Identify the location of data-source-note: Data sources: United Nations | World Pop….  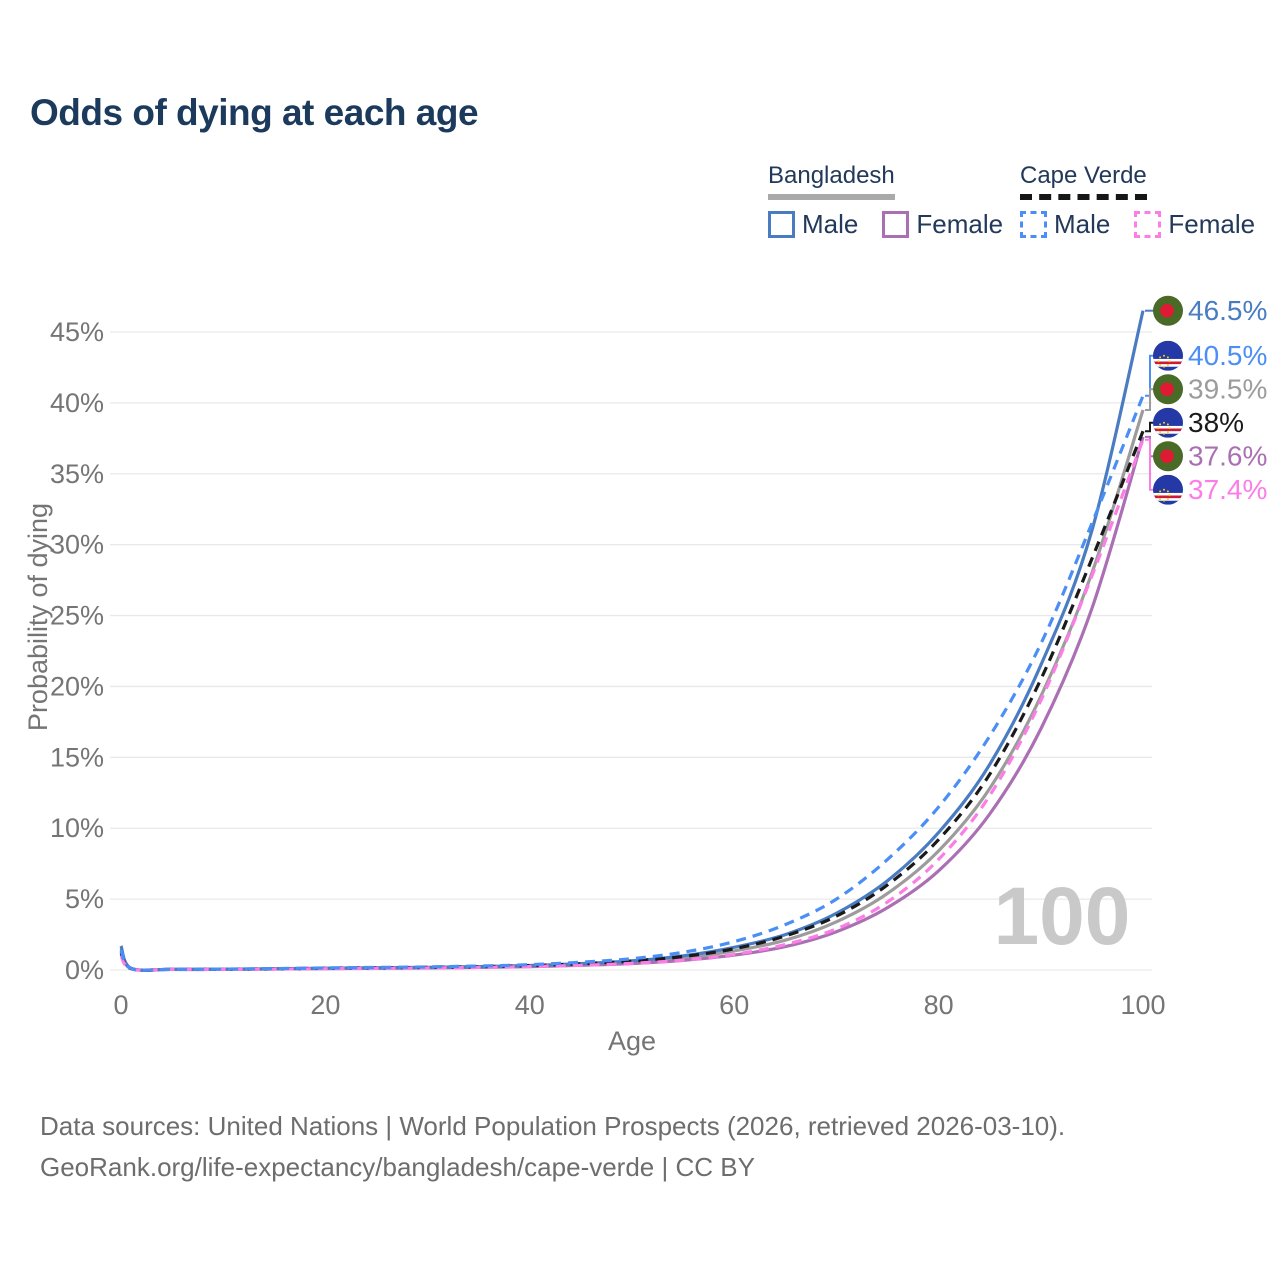
(553, 1126).